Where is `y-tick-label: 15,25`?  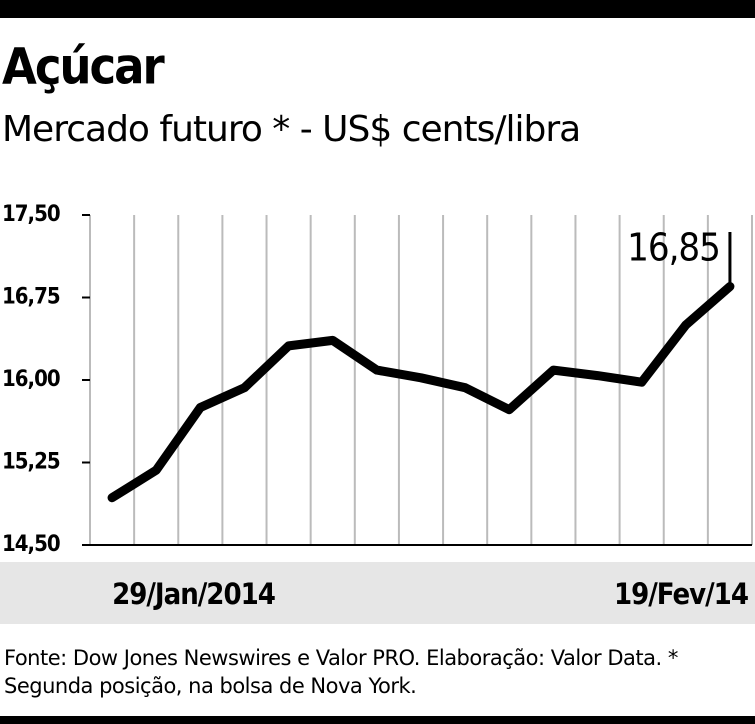
y-tick-label: 15,25 is located at coordinates (31, 462).